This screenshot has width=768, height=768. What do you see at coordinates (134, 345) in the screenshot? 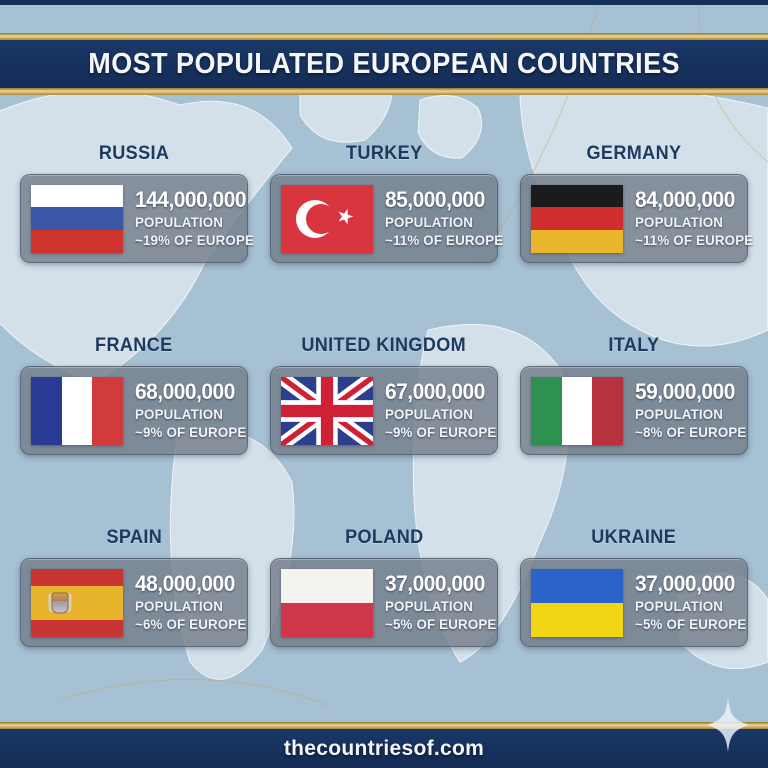
I see `country-name: FRANCE` at bounding box center [134, 345].